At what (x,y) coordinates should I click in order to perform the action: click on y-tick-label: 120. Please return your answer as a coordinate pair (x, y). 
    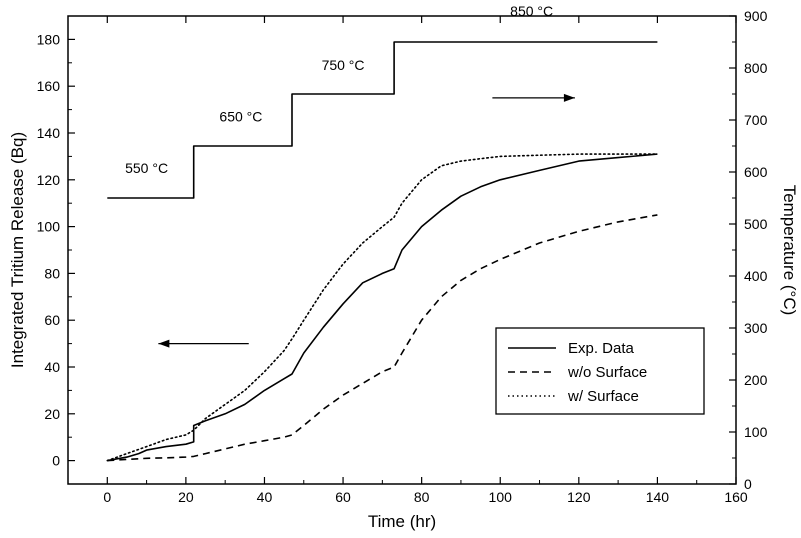
    Looking at the image, I should click on (49, 180).